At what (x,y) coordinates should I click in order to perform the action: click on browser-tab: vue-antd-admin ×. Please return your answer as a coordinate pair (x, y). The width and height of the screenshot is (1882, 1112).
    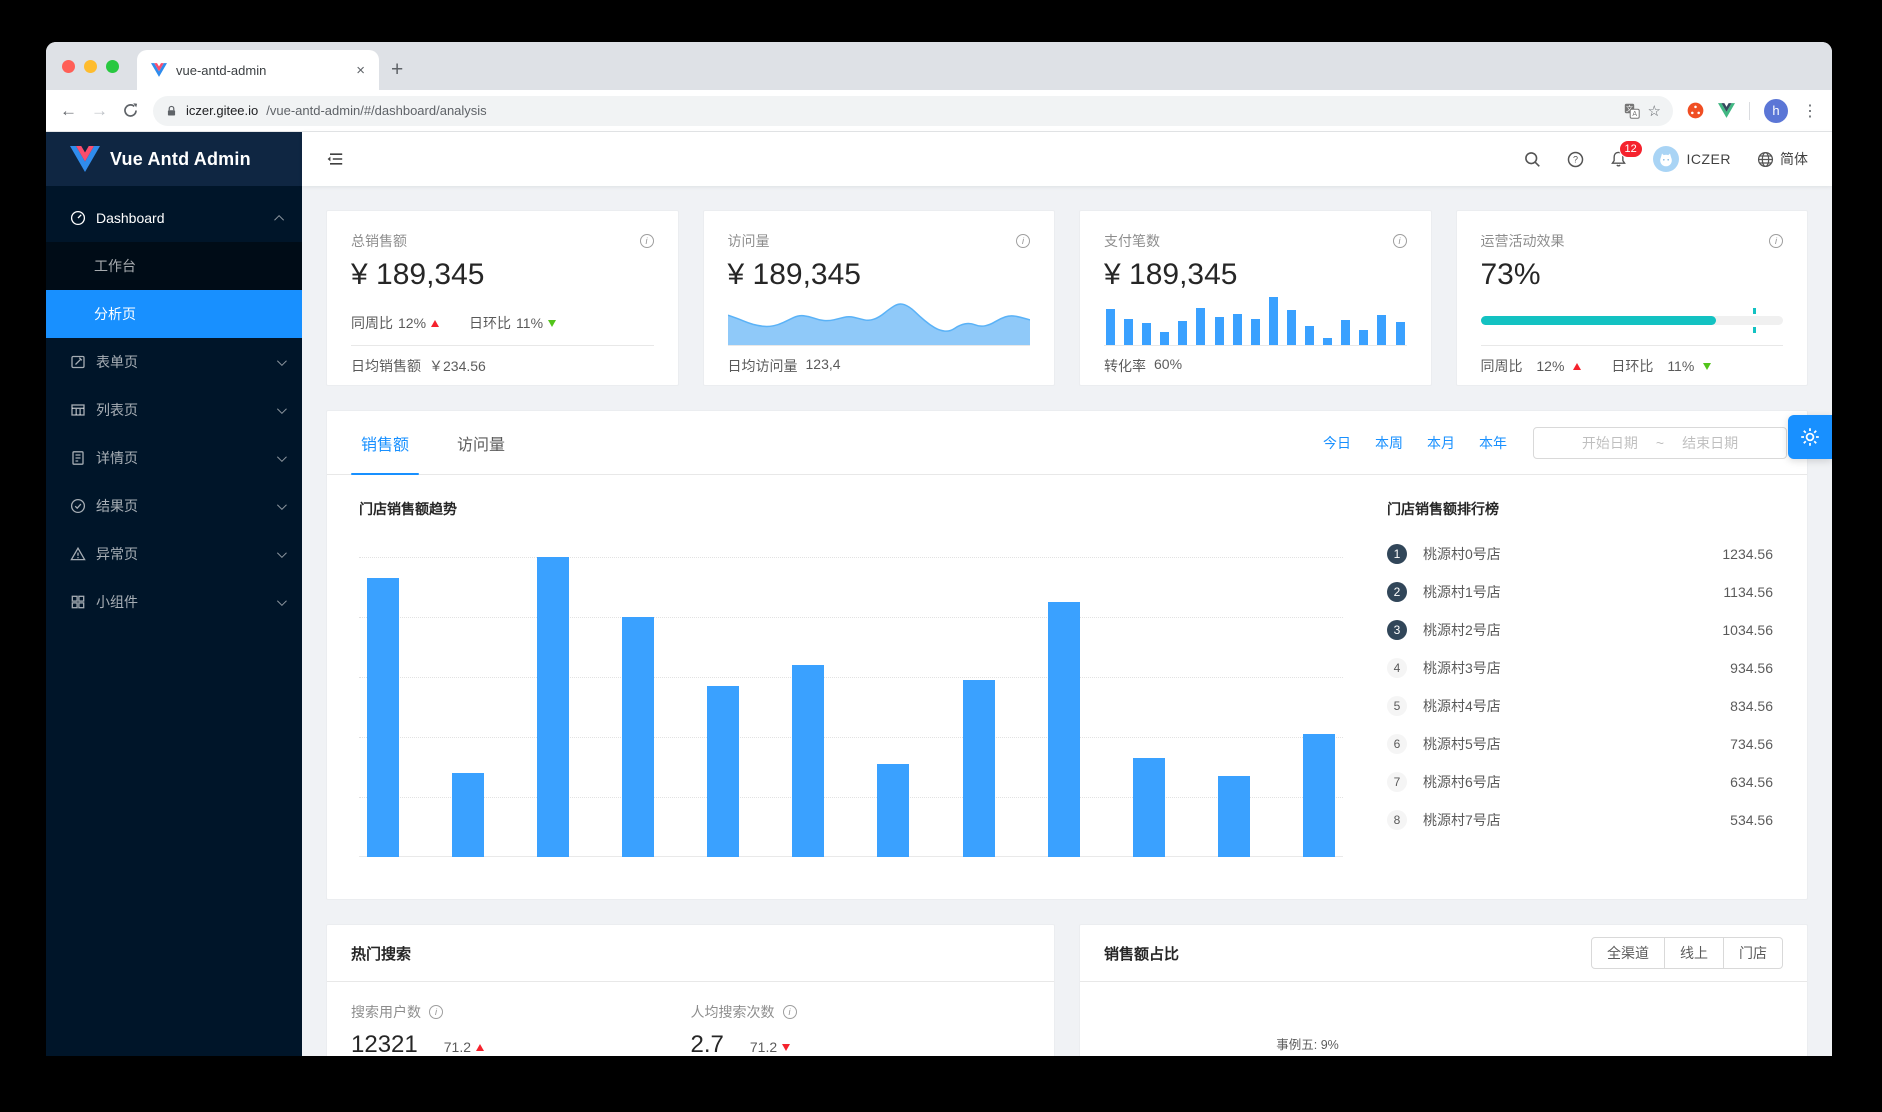
    Looking at the image, I should click on (258, 70).